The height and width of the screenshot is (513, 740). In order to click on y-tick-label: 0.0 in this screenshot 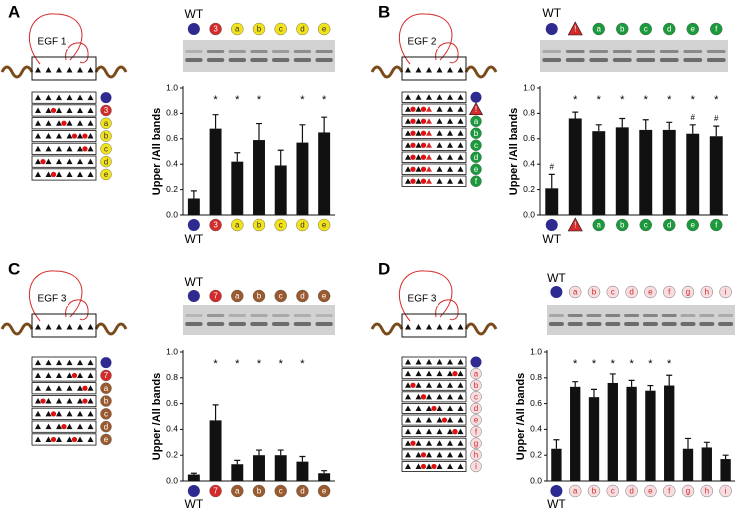, I will do `click(536, 480)`.